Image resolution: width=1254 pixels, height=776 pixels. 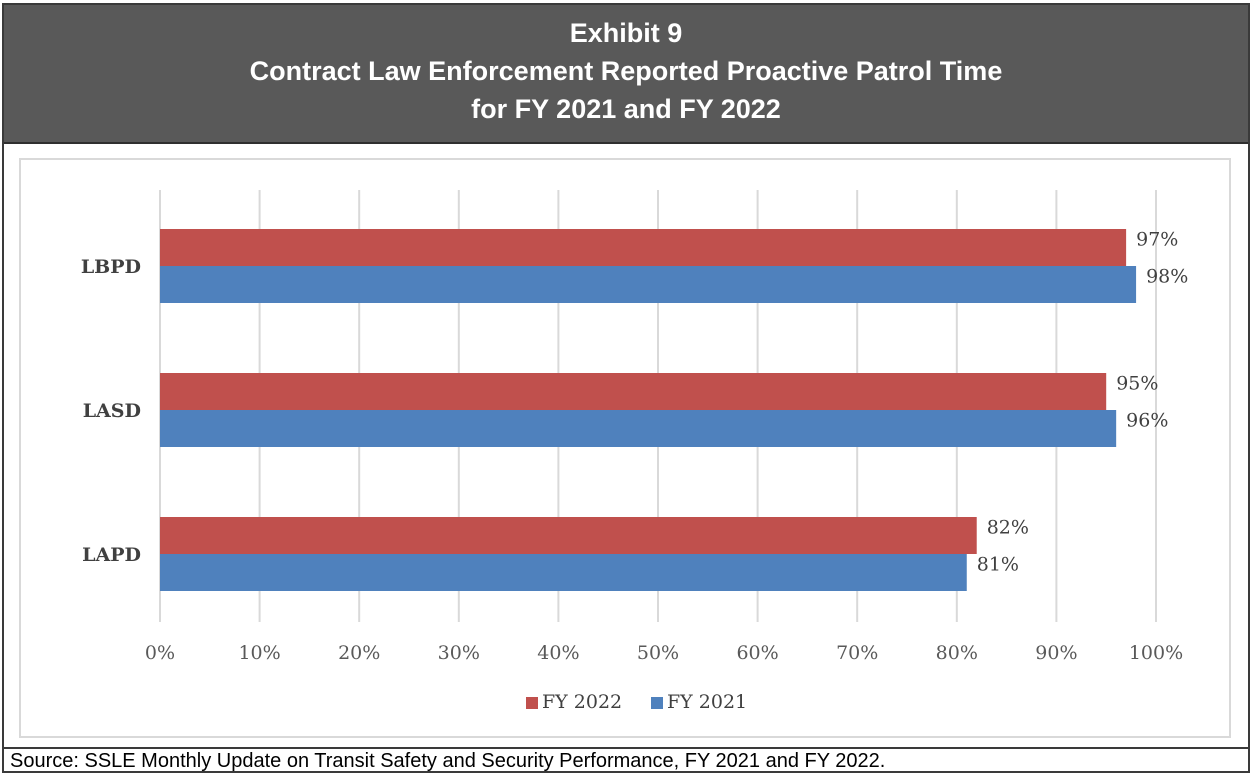 I want to click on x-tick-label: 0%, so click(x=160, y=653).